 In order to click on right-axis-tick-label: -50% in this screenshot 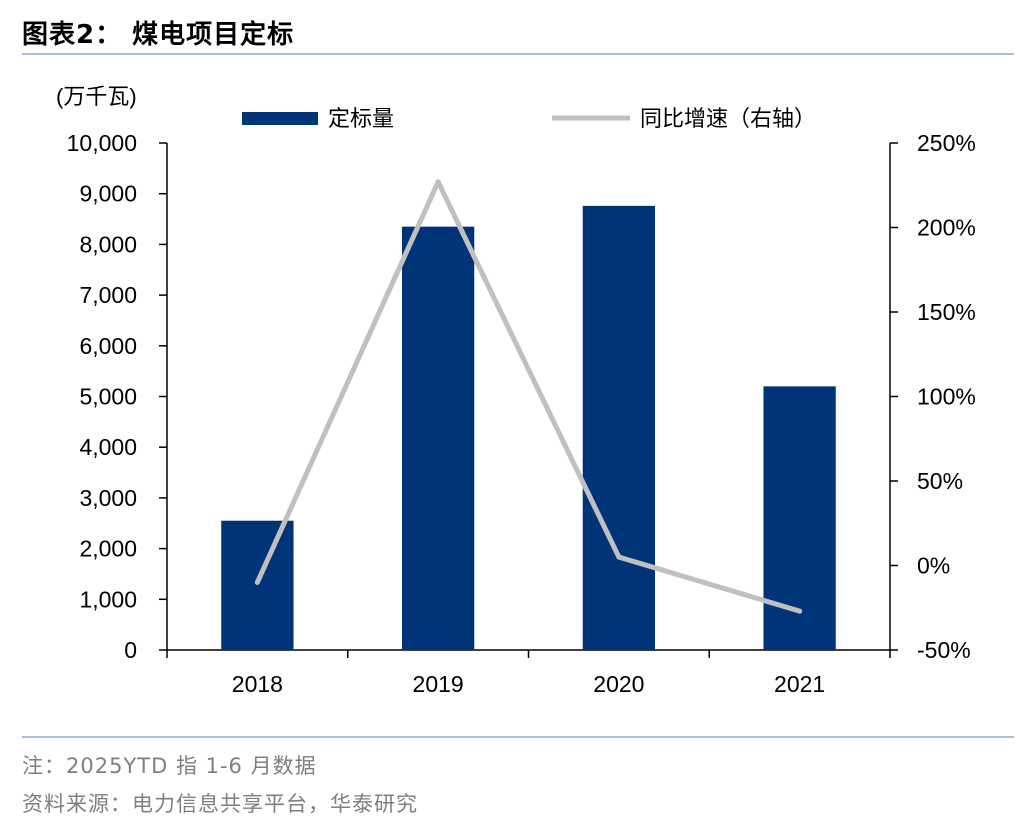, I will do `click(944, 650)`.